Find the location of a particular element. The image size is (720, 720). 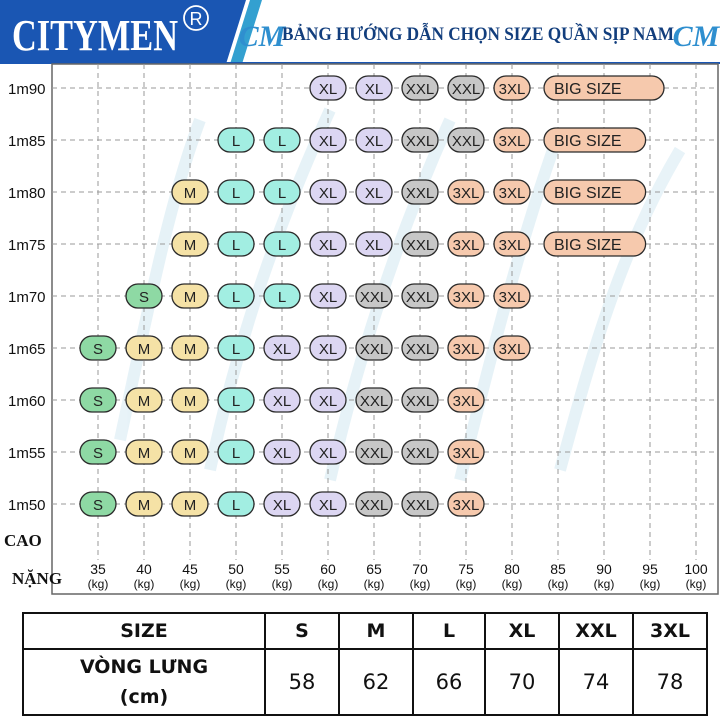

waist-value-cell: 70 is located at coordinates (522, 682).